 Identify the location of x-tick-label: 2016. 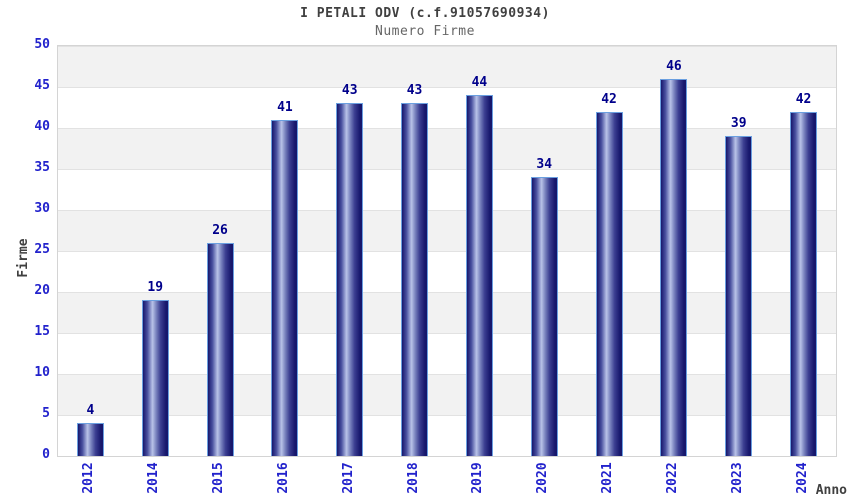
(283, 478).